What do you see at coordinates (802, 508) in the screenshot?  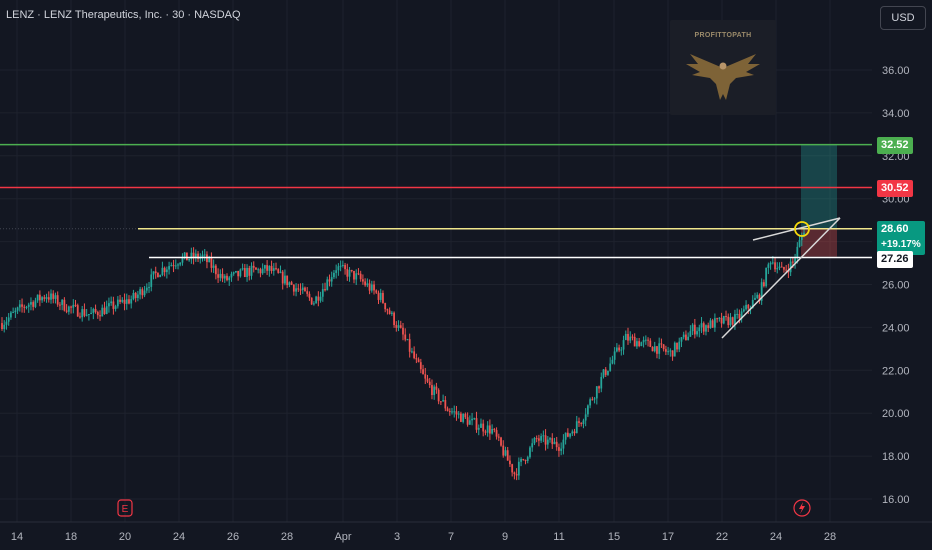 I see `lightning-icon` at bounding box center [802, 508].